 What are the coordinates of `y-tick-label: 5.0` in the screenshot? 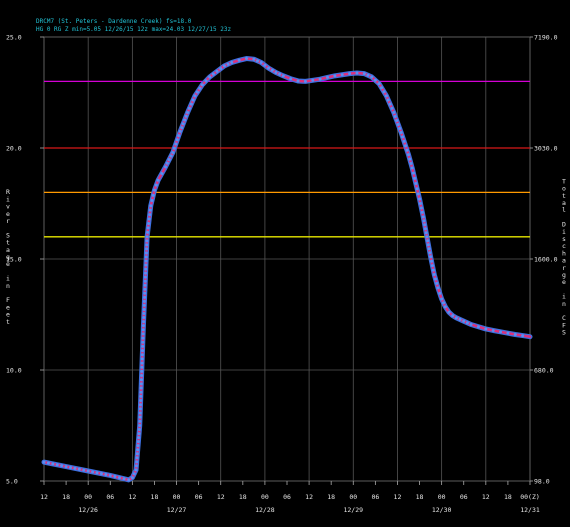 It's located at (12, 482).